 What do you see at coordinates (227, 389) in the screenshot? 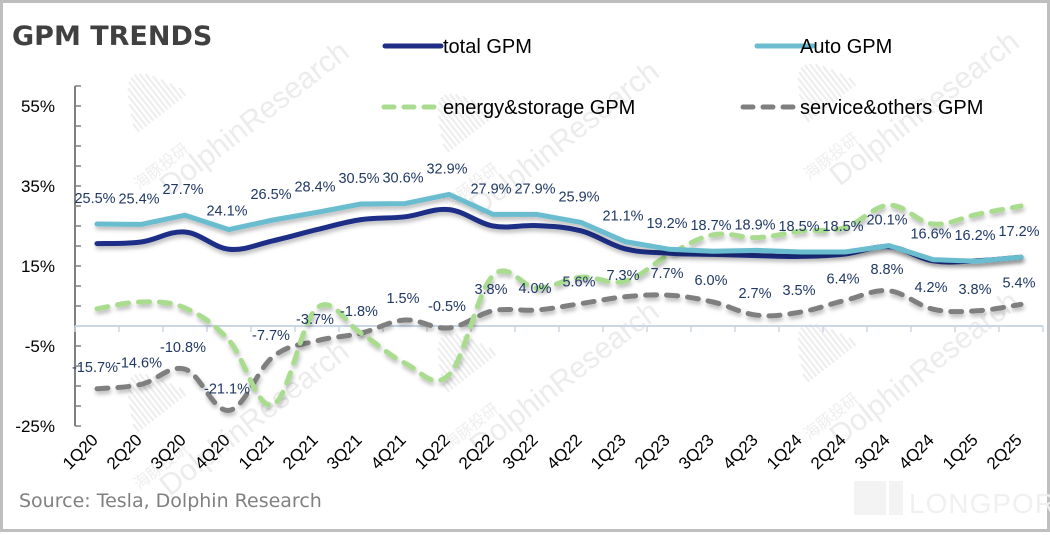
I see `data-label-service: -21.1%` at bounding box center [227, 389].